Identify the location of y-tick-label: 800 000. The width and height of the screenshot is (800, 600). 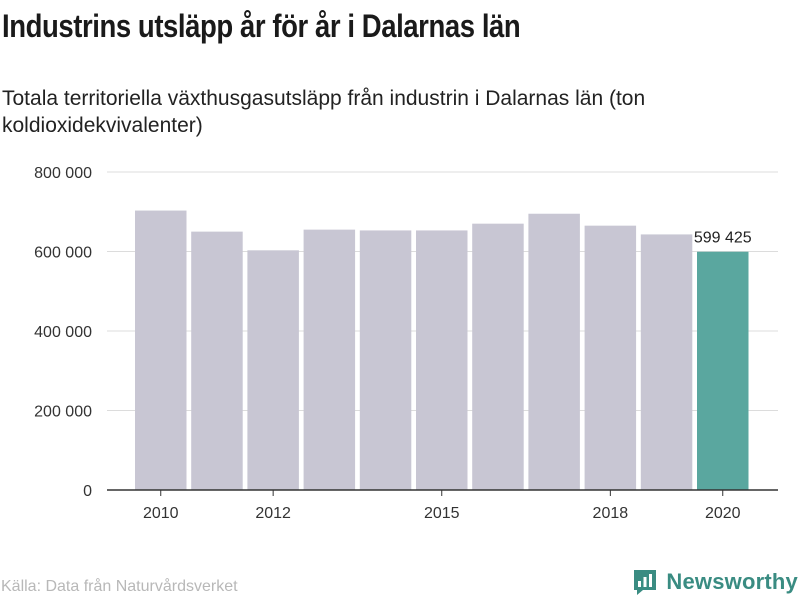
(63, 173).